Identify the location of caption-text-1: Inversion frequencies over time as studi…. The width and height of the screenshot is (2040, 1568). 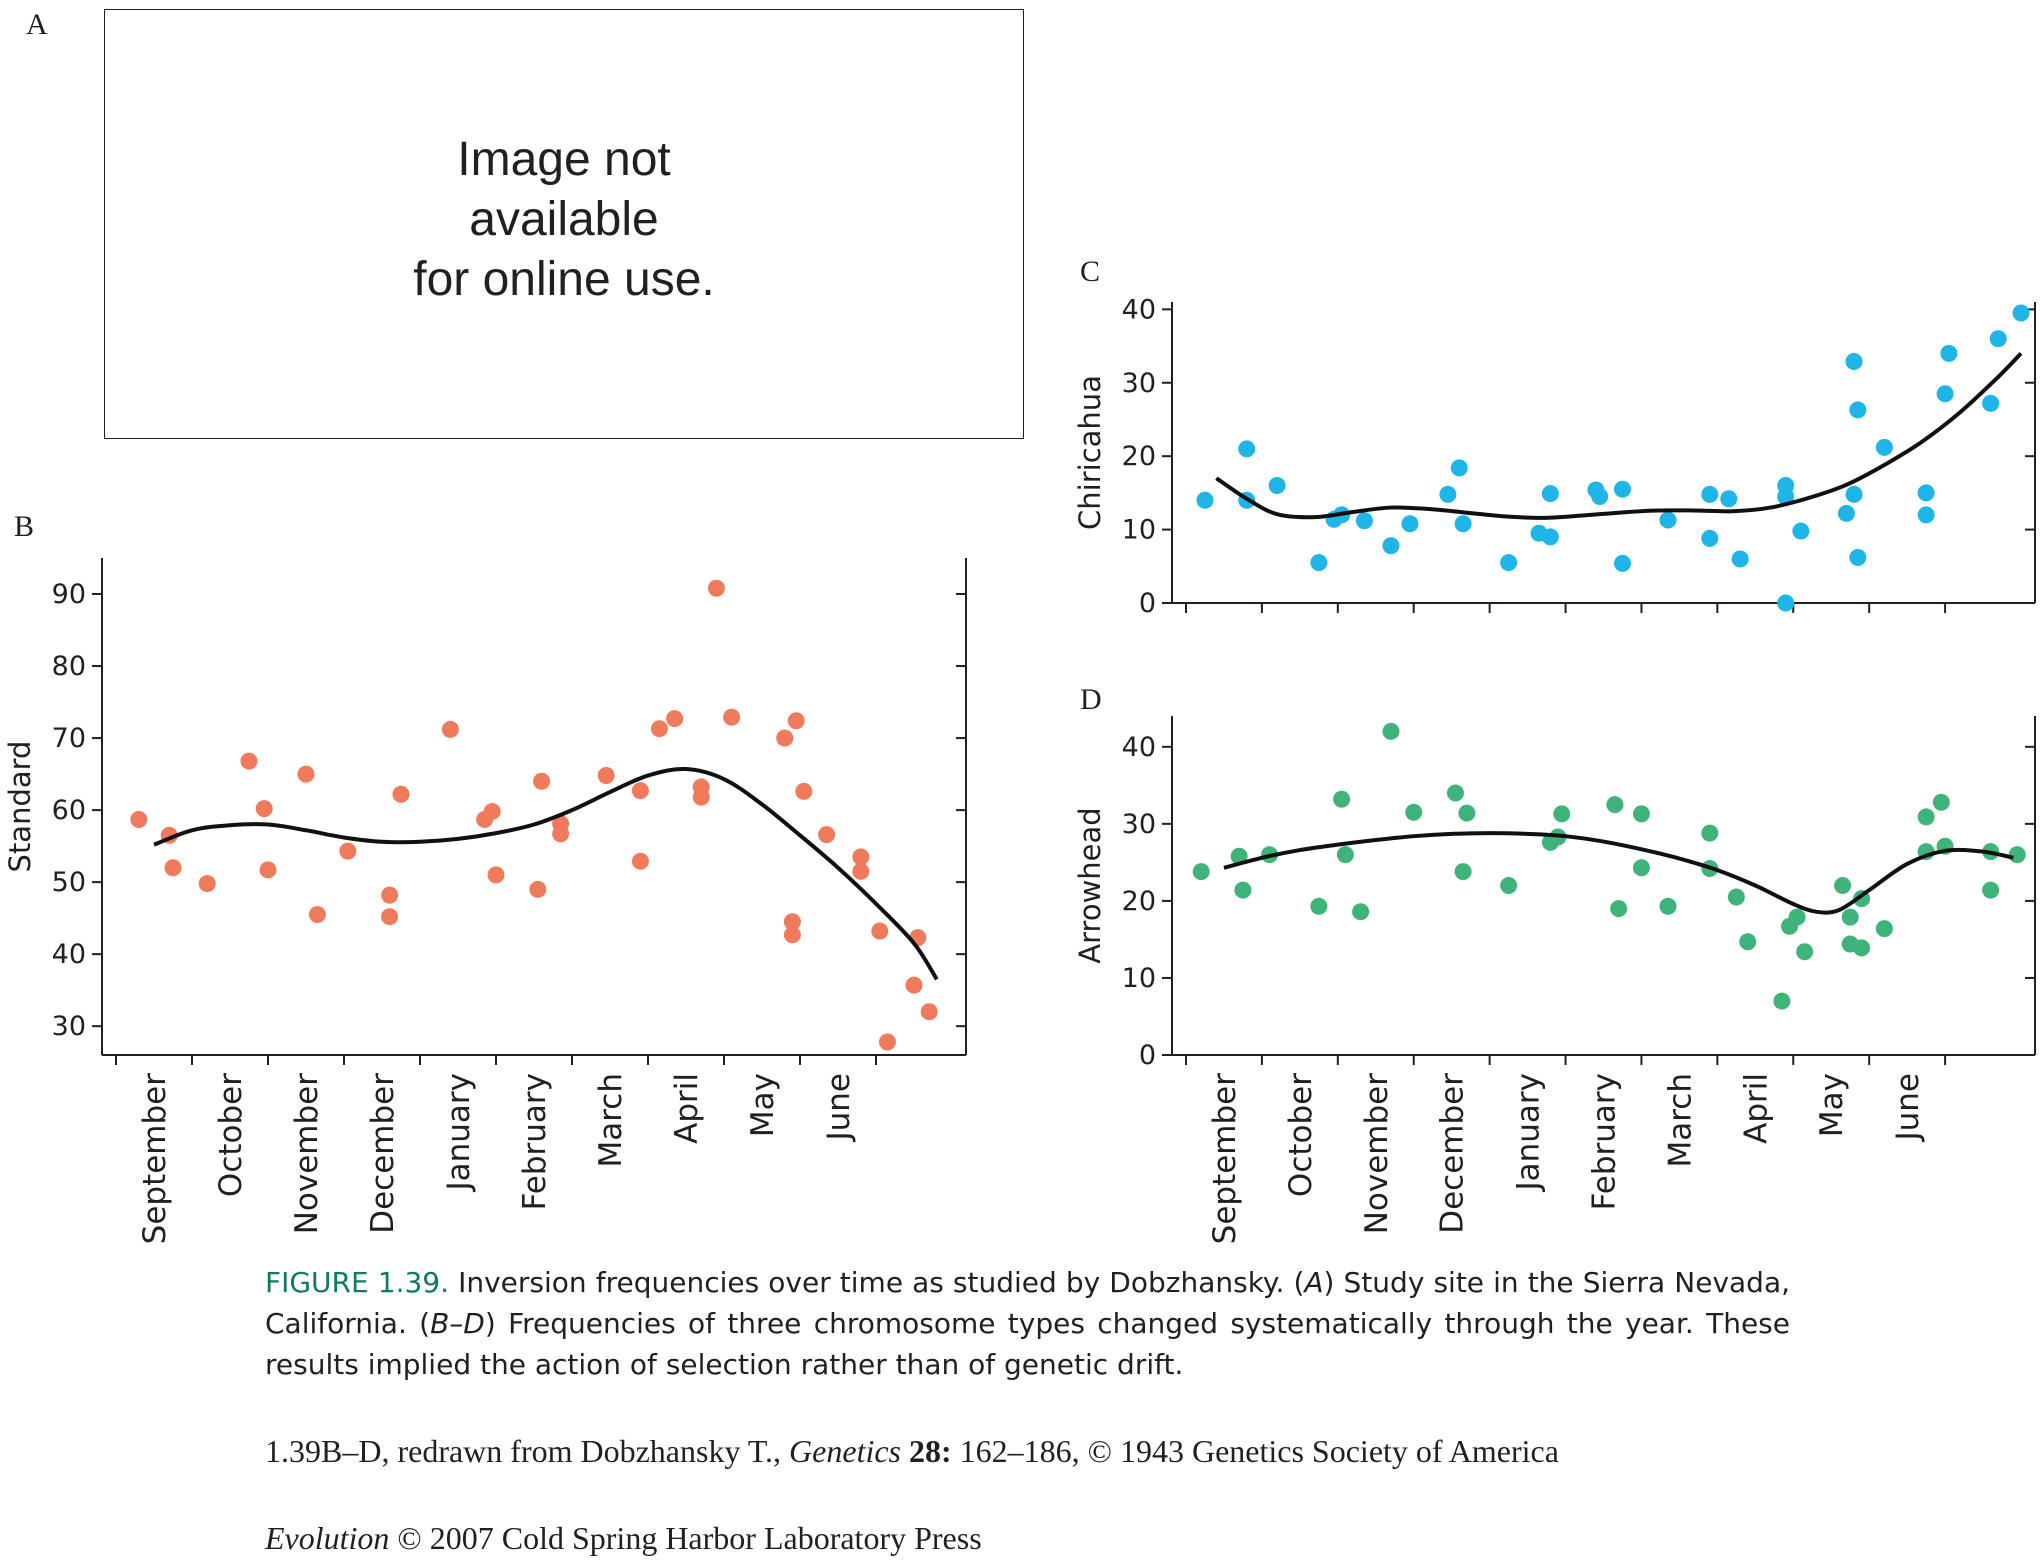
(877, 1282).